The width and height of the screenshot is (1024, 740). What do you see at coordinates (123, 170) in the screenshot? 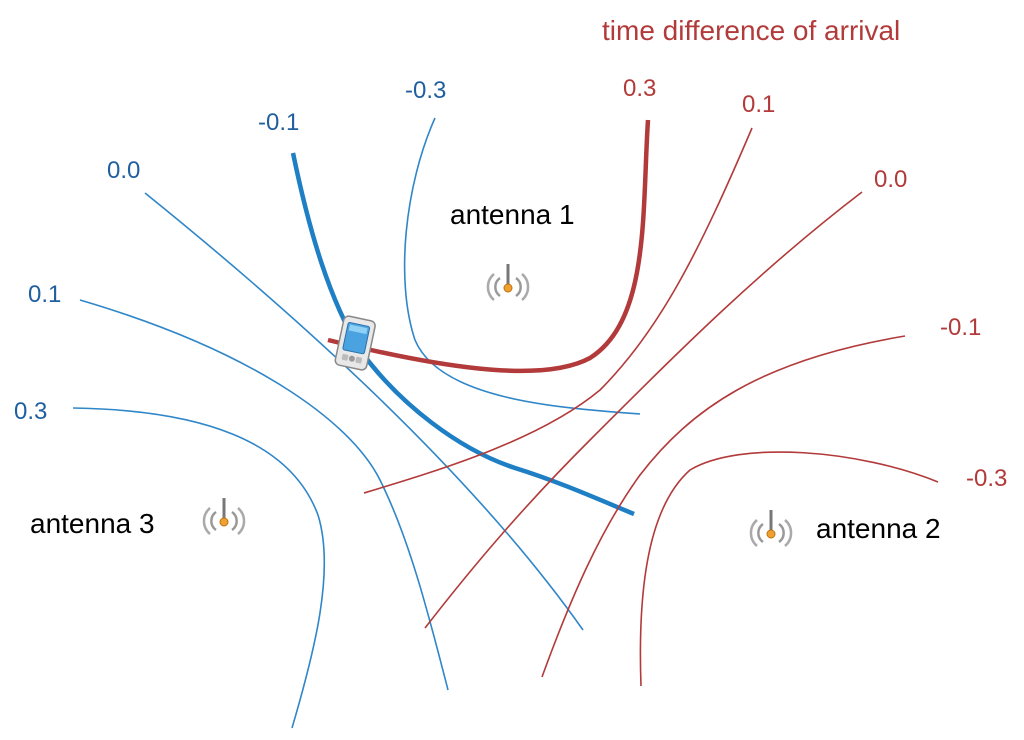
I see `blue-label-0-0: 0.0` at bounding box center [123, 170].